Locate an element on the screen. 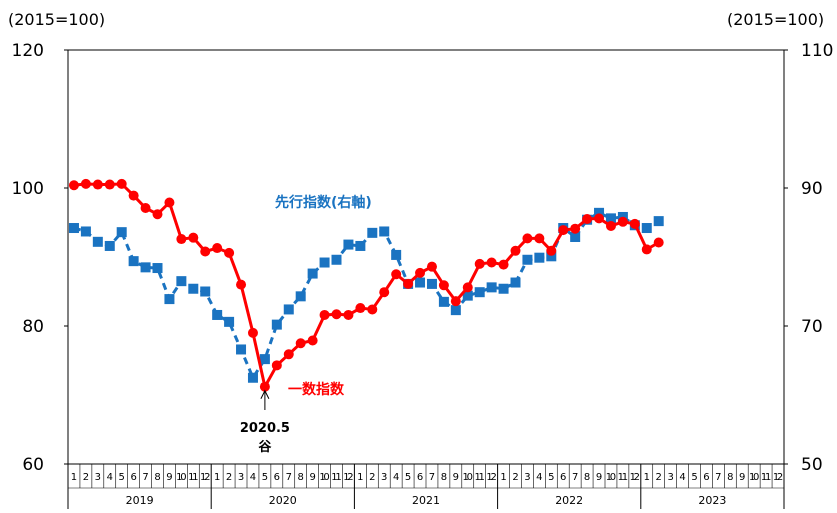 The image size is (837, 513). right-tick-label: 90 is located at coordinates (812, 189).